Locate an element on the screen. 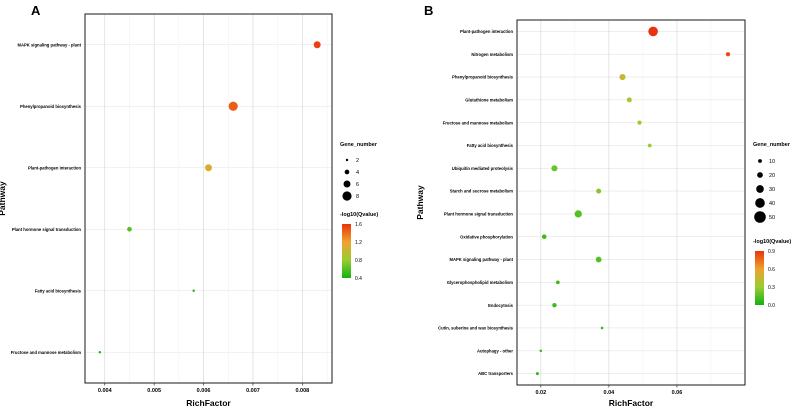 This screenshot has width=797, height=411. legend-color-tick-label: 0.0 is located at coordinates (771, 306).